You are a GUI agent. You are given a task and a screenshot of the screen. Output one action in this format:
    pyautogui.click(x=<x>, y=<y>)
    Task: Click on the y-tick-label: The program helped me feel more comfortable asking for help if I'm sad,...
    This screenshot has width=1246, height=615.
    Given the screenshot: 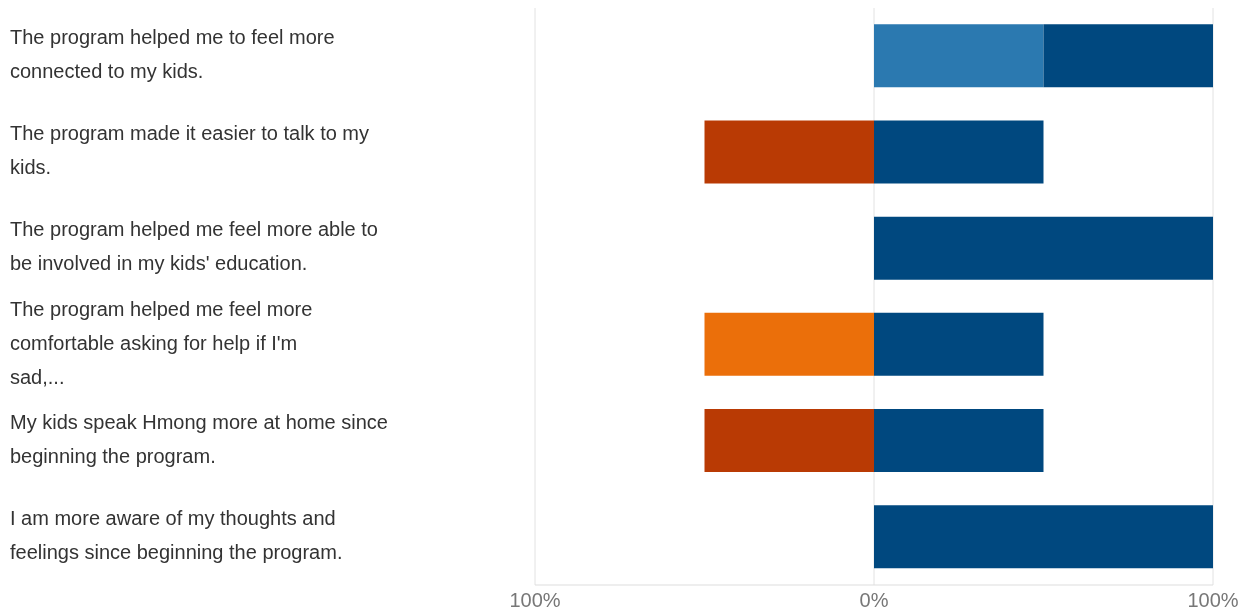 What is the action you would take?
    pyautogui.click(x=161, y=342)
    